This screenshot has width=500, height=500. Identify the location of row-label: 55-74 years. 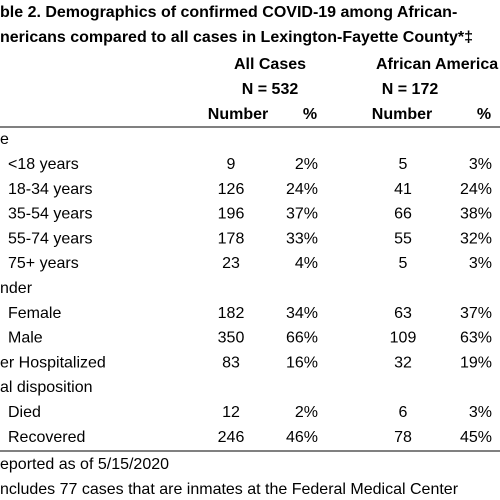
(50, 238).